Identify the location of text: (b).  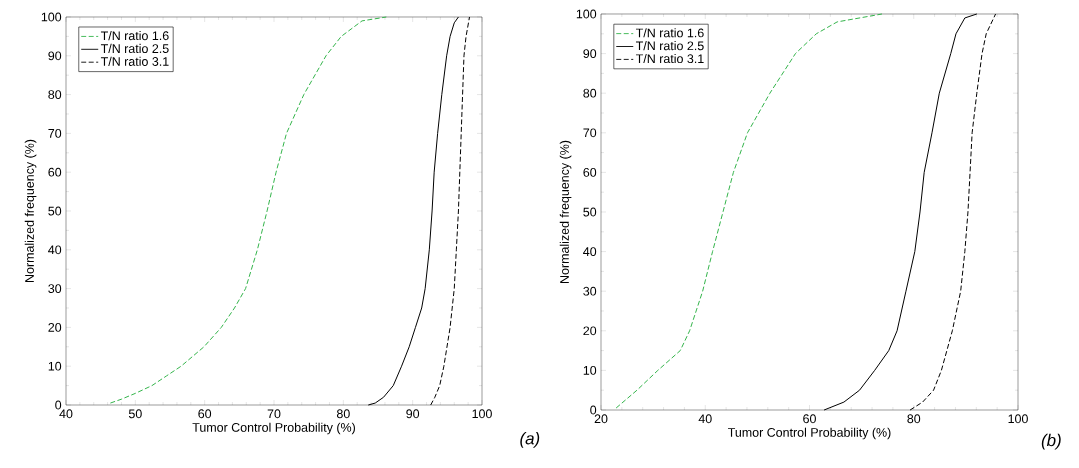
(1051, 441).